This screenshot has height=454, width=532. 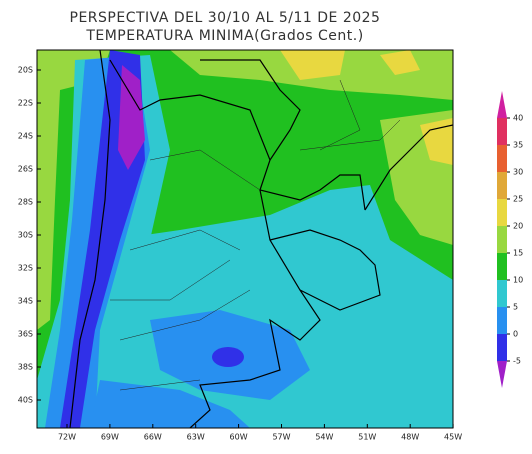 I want to click on colorbar-label: -5, so click(x=517, y=361).